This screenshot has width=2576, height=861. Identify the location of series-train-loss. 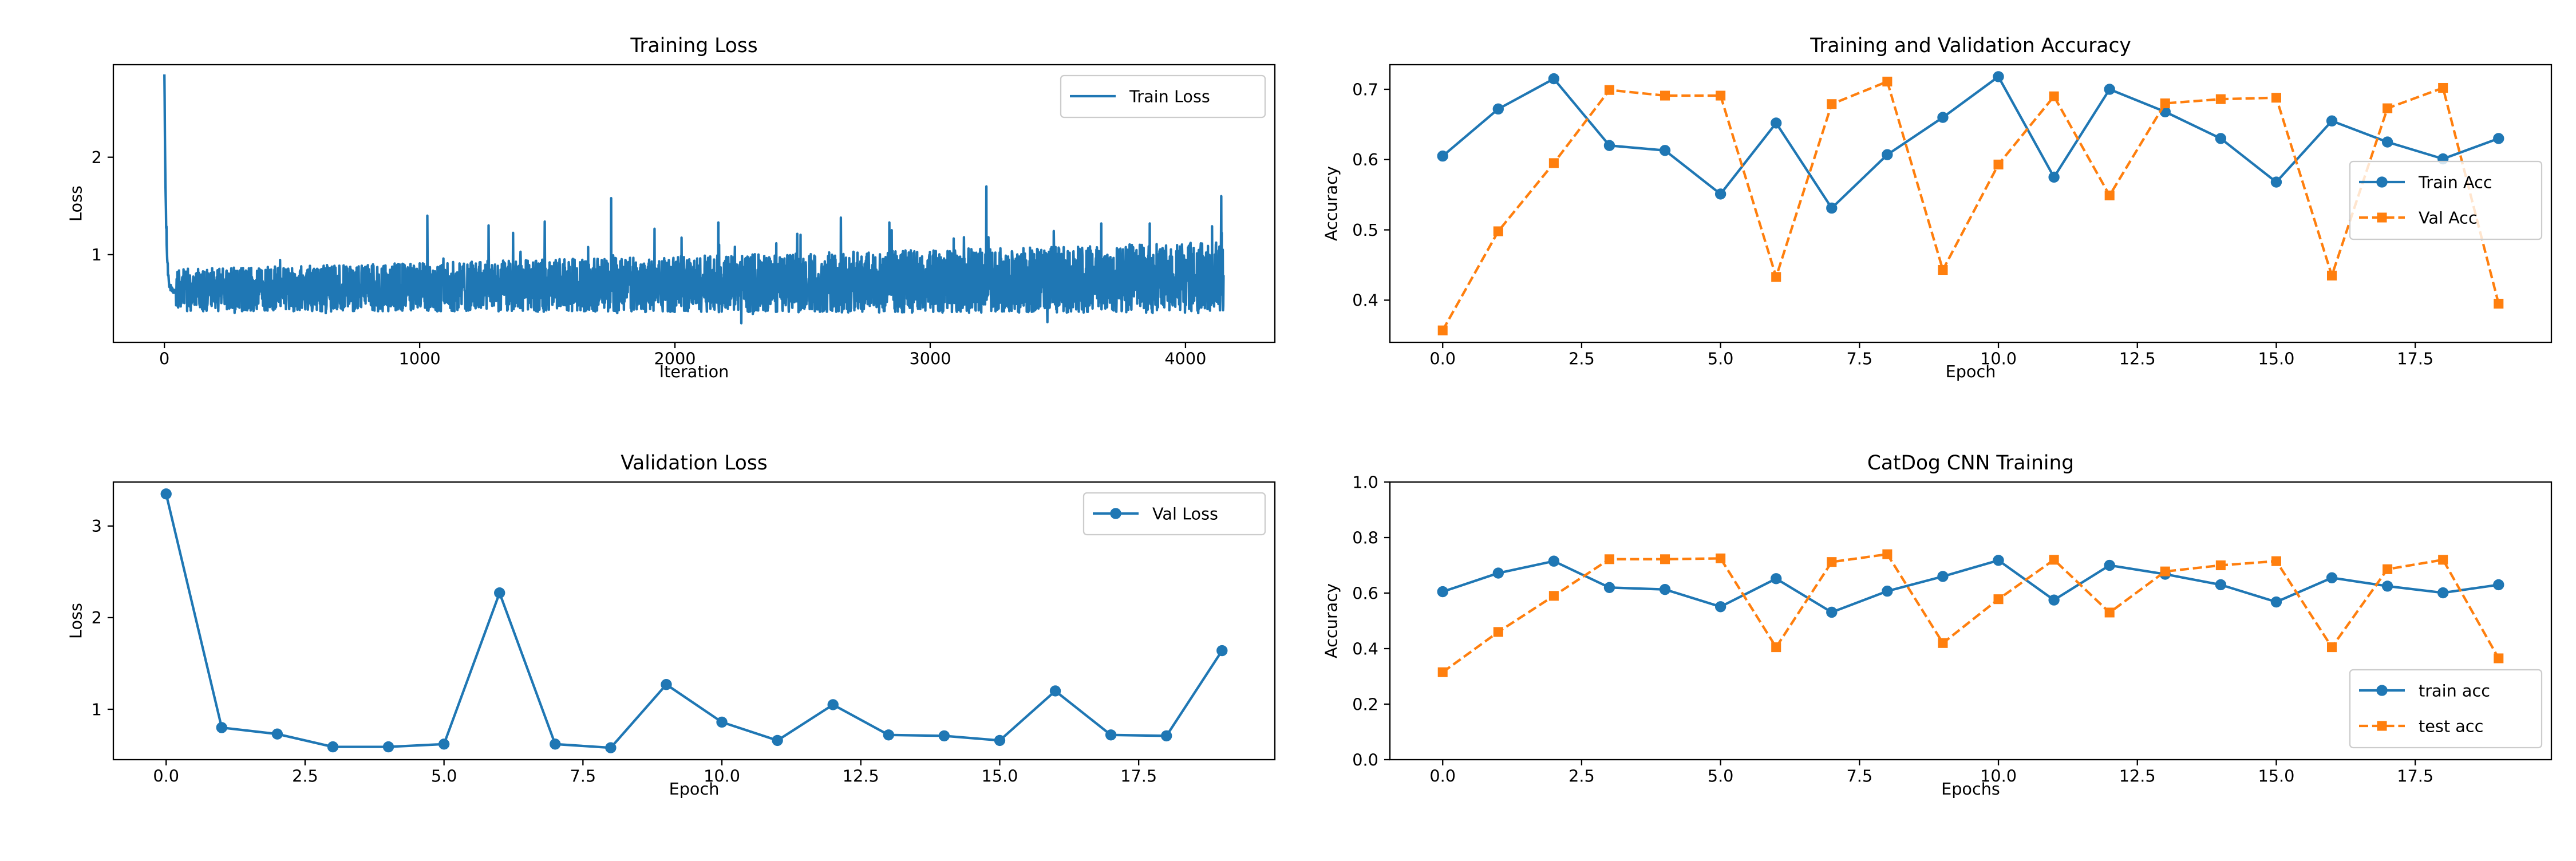
(694, 199).